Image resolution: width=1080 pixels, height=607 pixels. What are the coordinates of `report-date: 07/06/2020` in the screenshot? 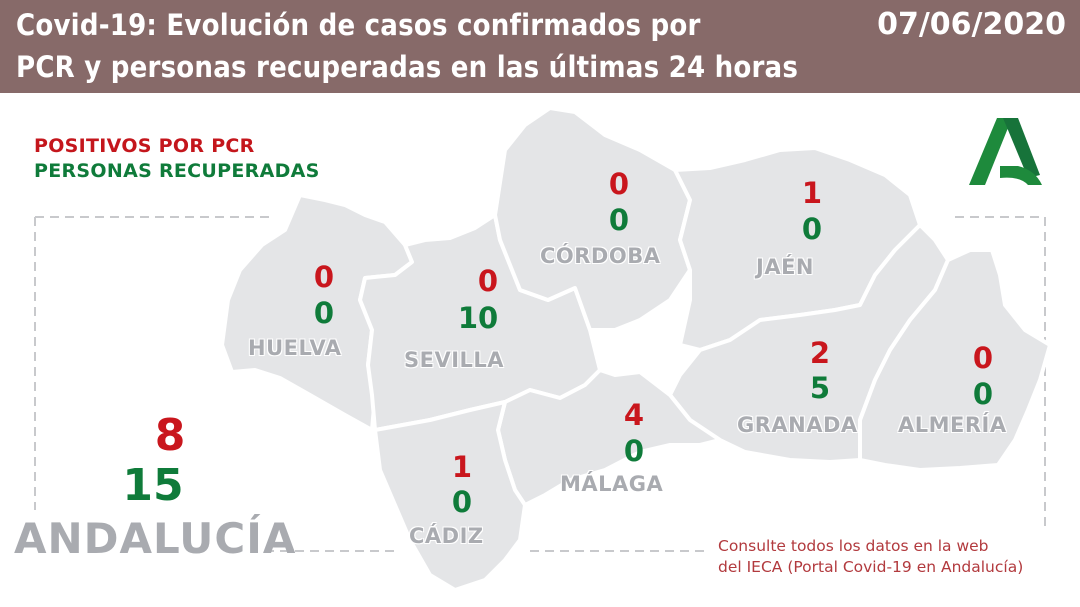 It's located at (971, 24).